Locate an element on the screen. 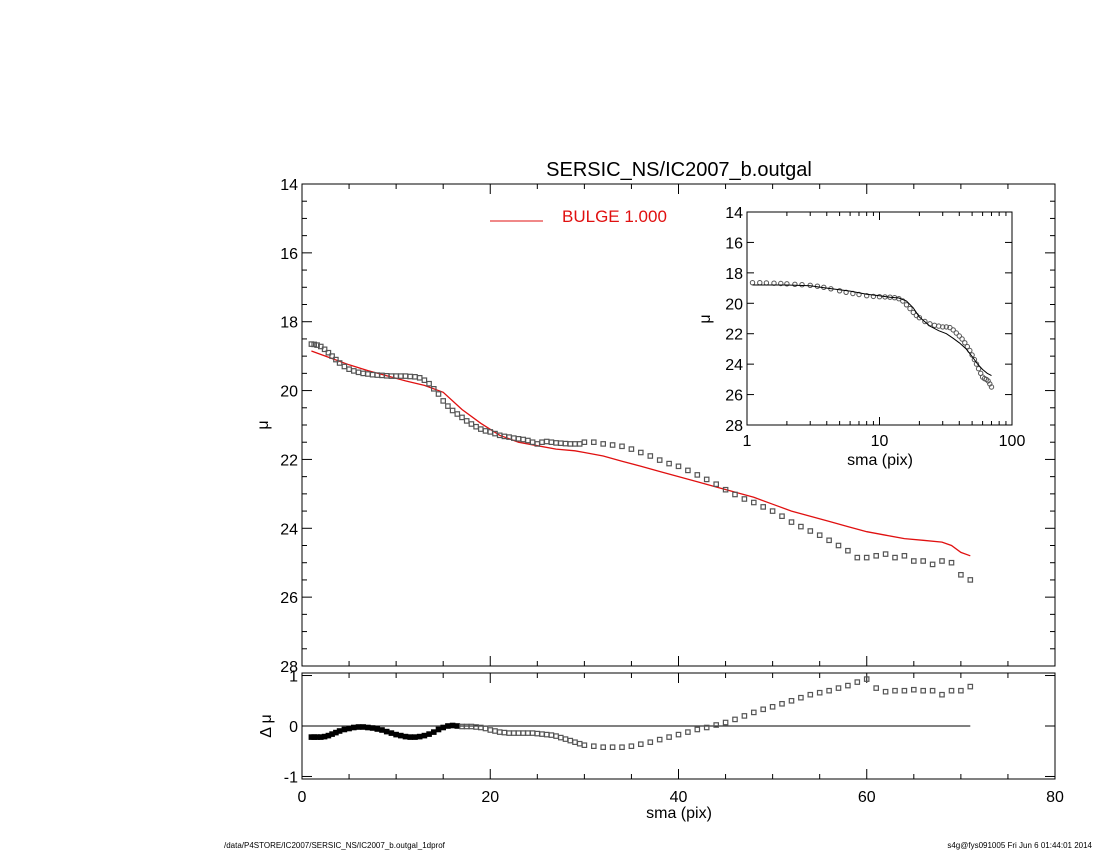 The image size is (1100, 850). legend-label: BULGE 1.000 is located at coordinates (614, 216).